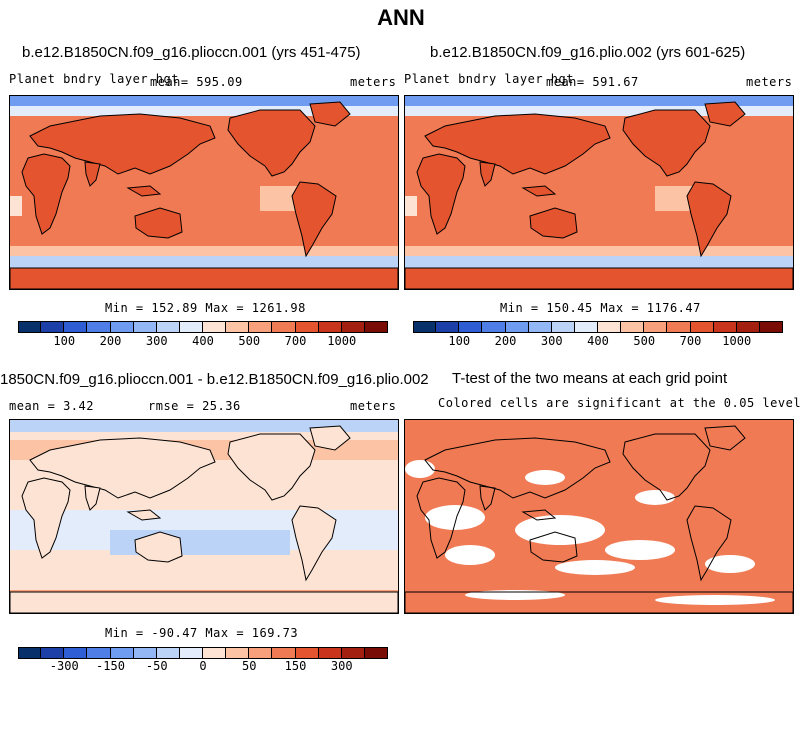 Image resolution: width=802 pixels, height=733 pixels. Describe the element at coordinates (489, 79) in the screenshot. I see `panel2-variable: Planet bndry layer hgt` at that location.